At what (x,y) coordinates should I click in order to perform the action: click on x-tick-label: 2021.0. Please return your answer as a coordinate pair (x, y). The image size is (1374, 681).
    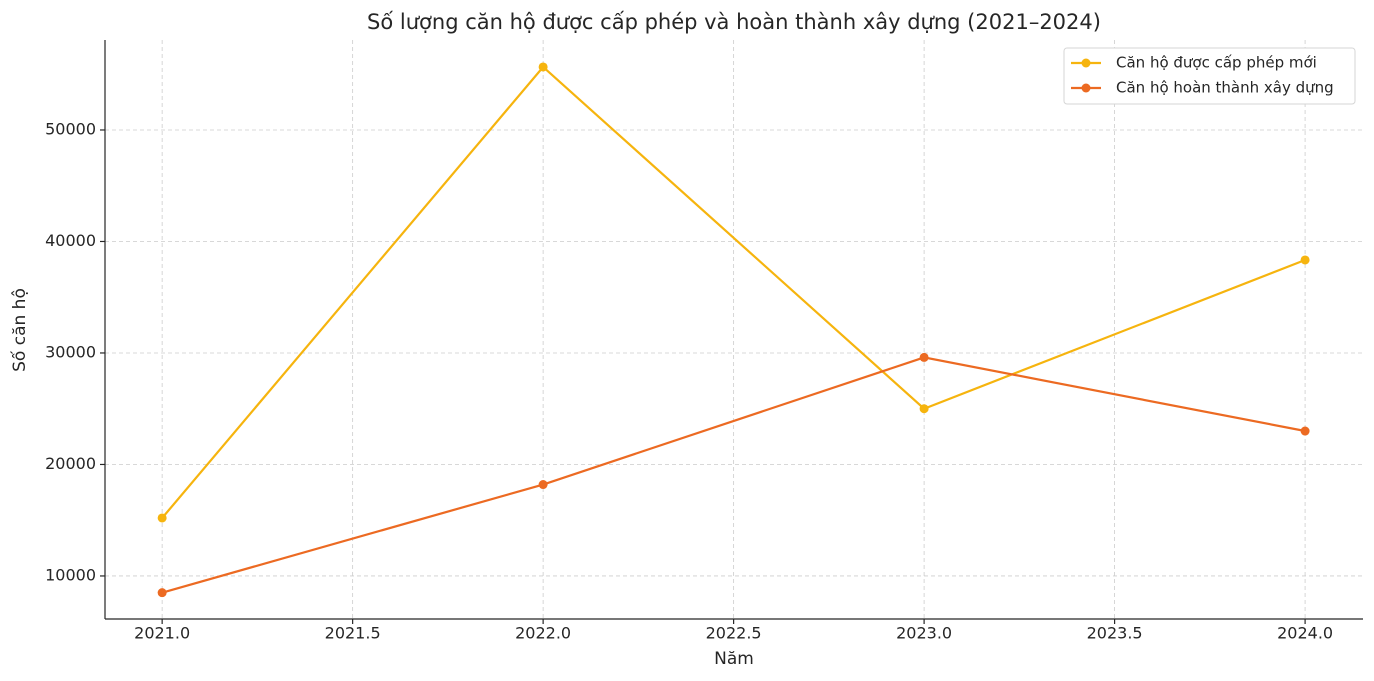
    Looking at the image, I should click on (162, 633).